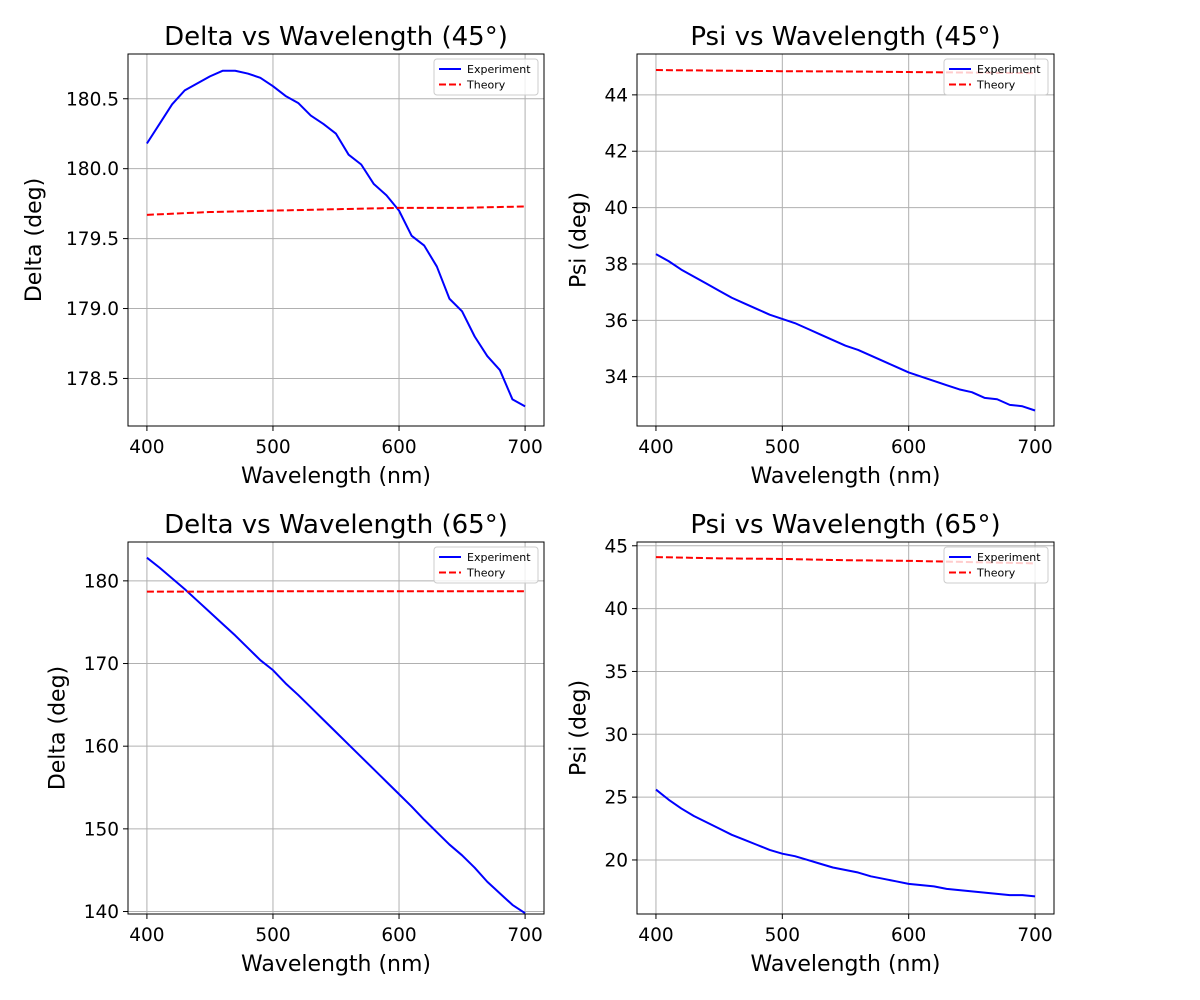 The width and height of the screenshot is (1200, 1000). I want to click on chart-title: Delta vs Wavelength (65°), so click(336, 525).